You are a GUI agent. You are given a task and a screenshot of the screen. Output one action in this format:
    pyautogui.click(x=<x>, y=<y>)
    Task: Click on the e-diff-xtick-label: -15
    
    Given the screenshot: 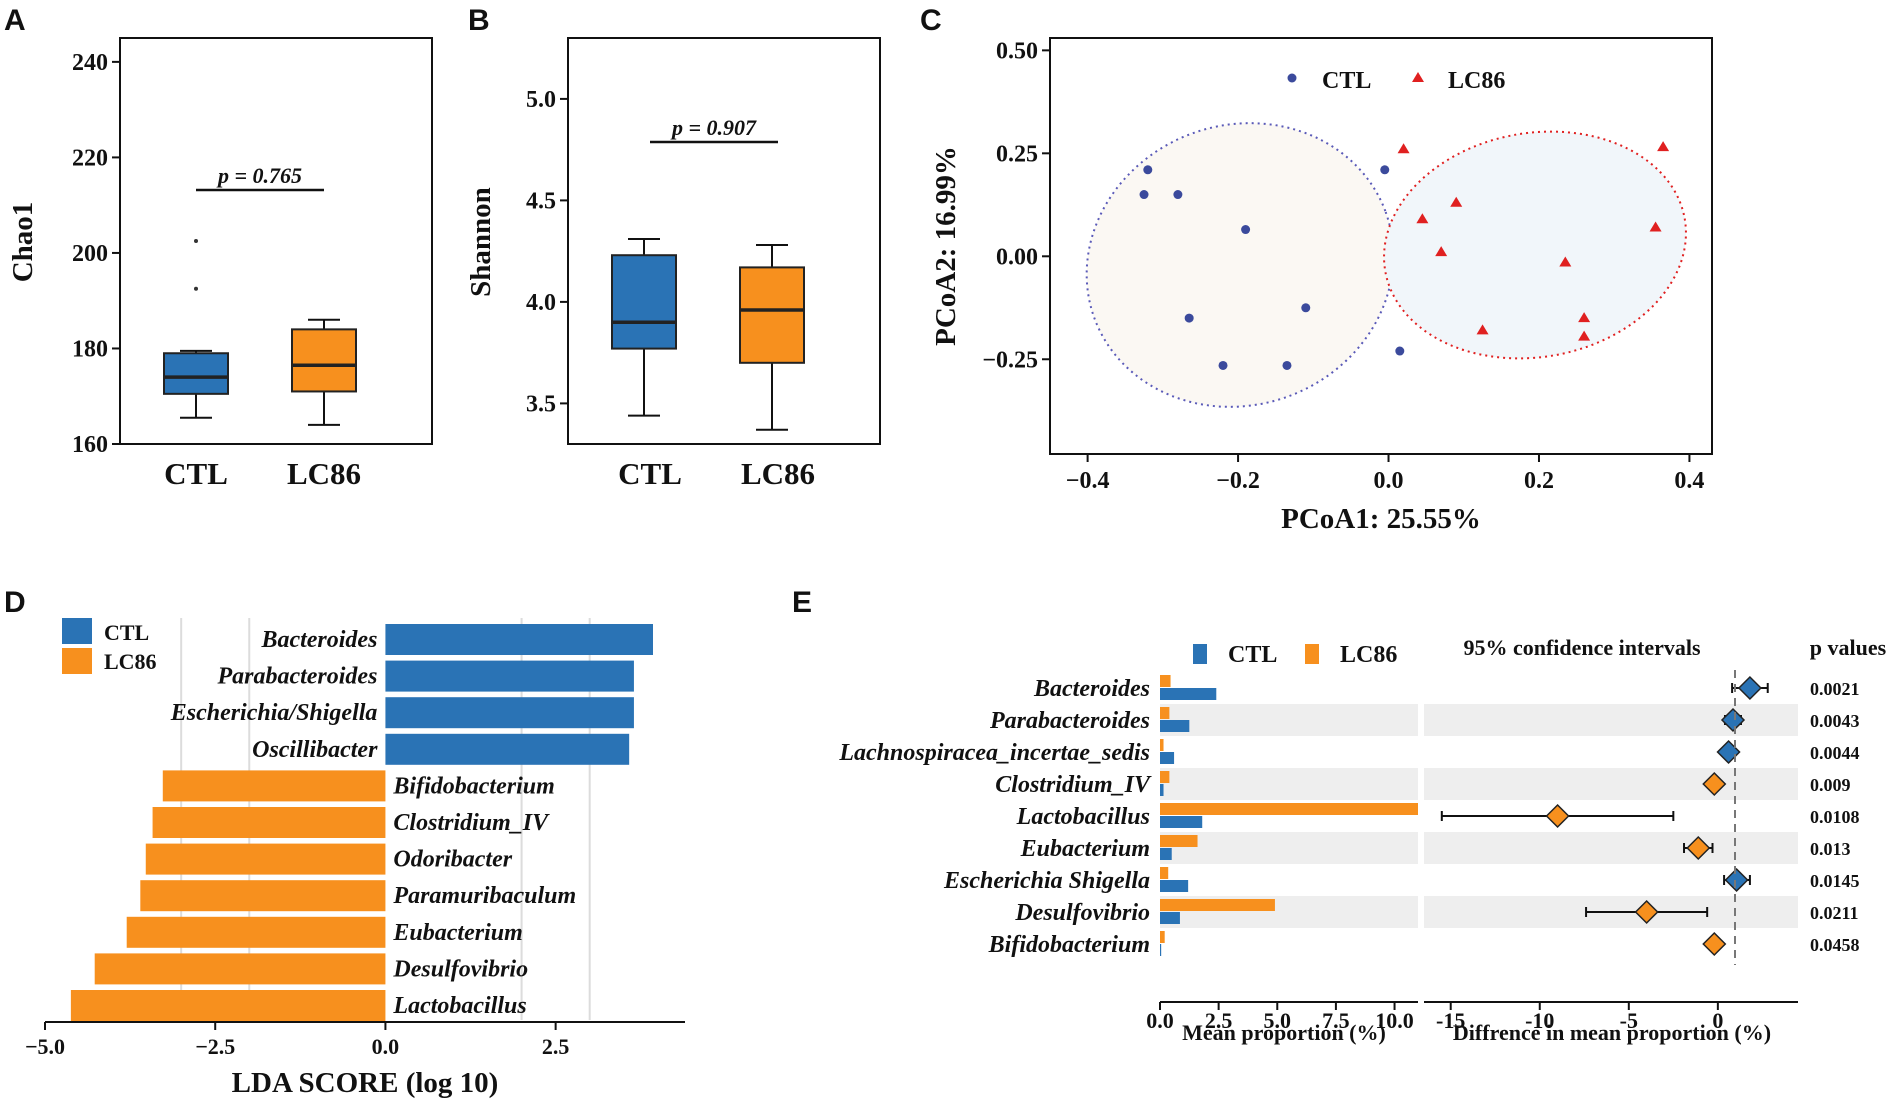 What is the action you would take?
    pyautogui.click(x=1450, y=1020)
    